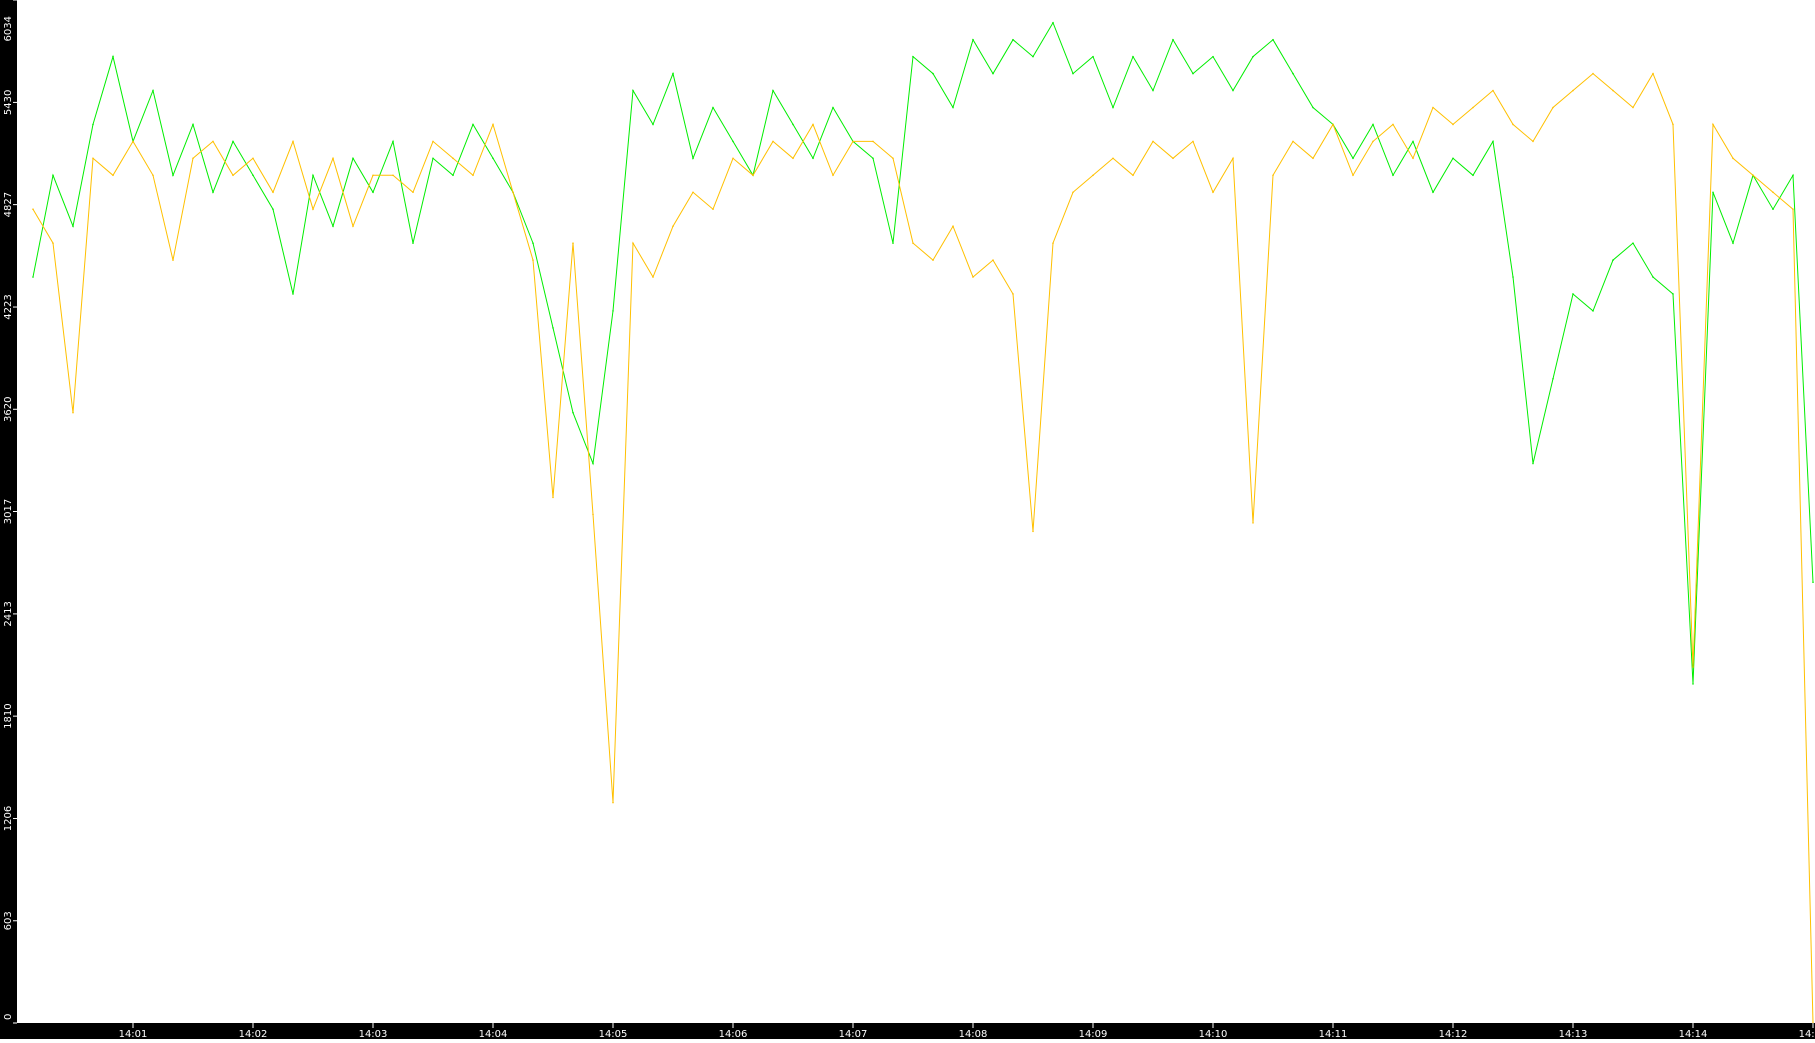 Image resolution: width=1815 pixels, height=1043 pixels. I want to click on x-tick-label: 14:13, so click(1573, 1034).